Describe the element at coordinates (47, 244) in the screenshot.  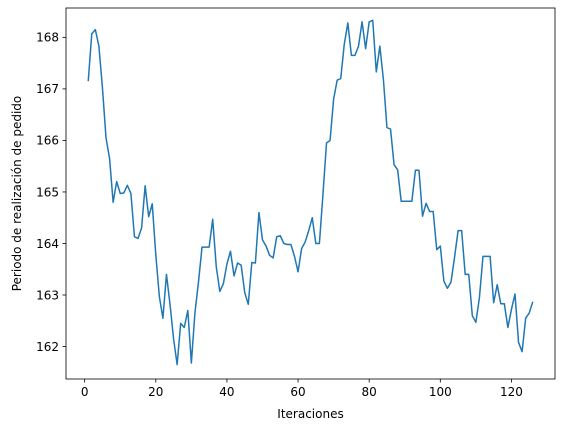
I see `y-tick-label: 164` at that location.